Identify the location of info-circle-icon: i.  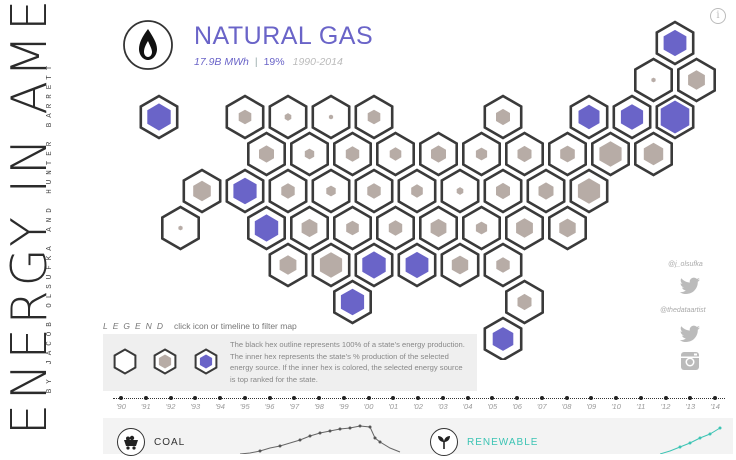
(718, 16).